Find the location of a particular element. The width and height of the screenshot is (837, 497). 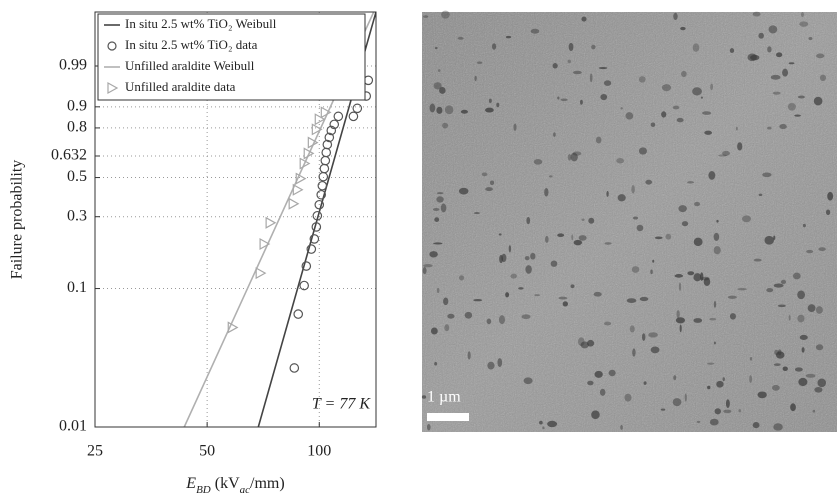

x-axis-label-part: /mm) is located at coordinates (267, 483).